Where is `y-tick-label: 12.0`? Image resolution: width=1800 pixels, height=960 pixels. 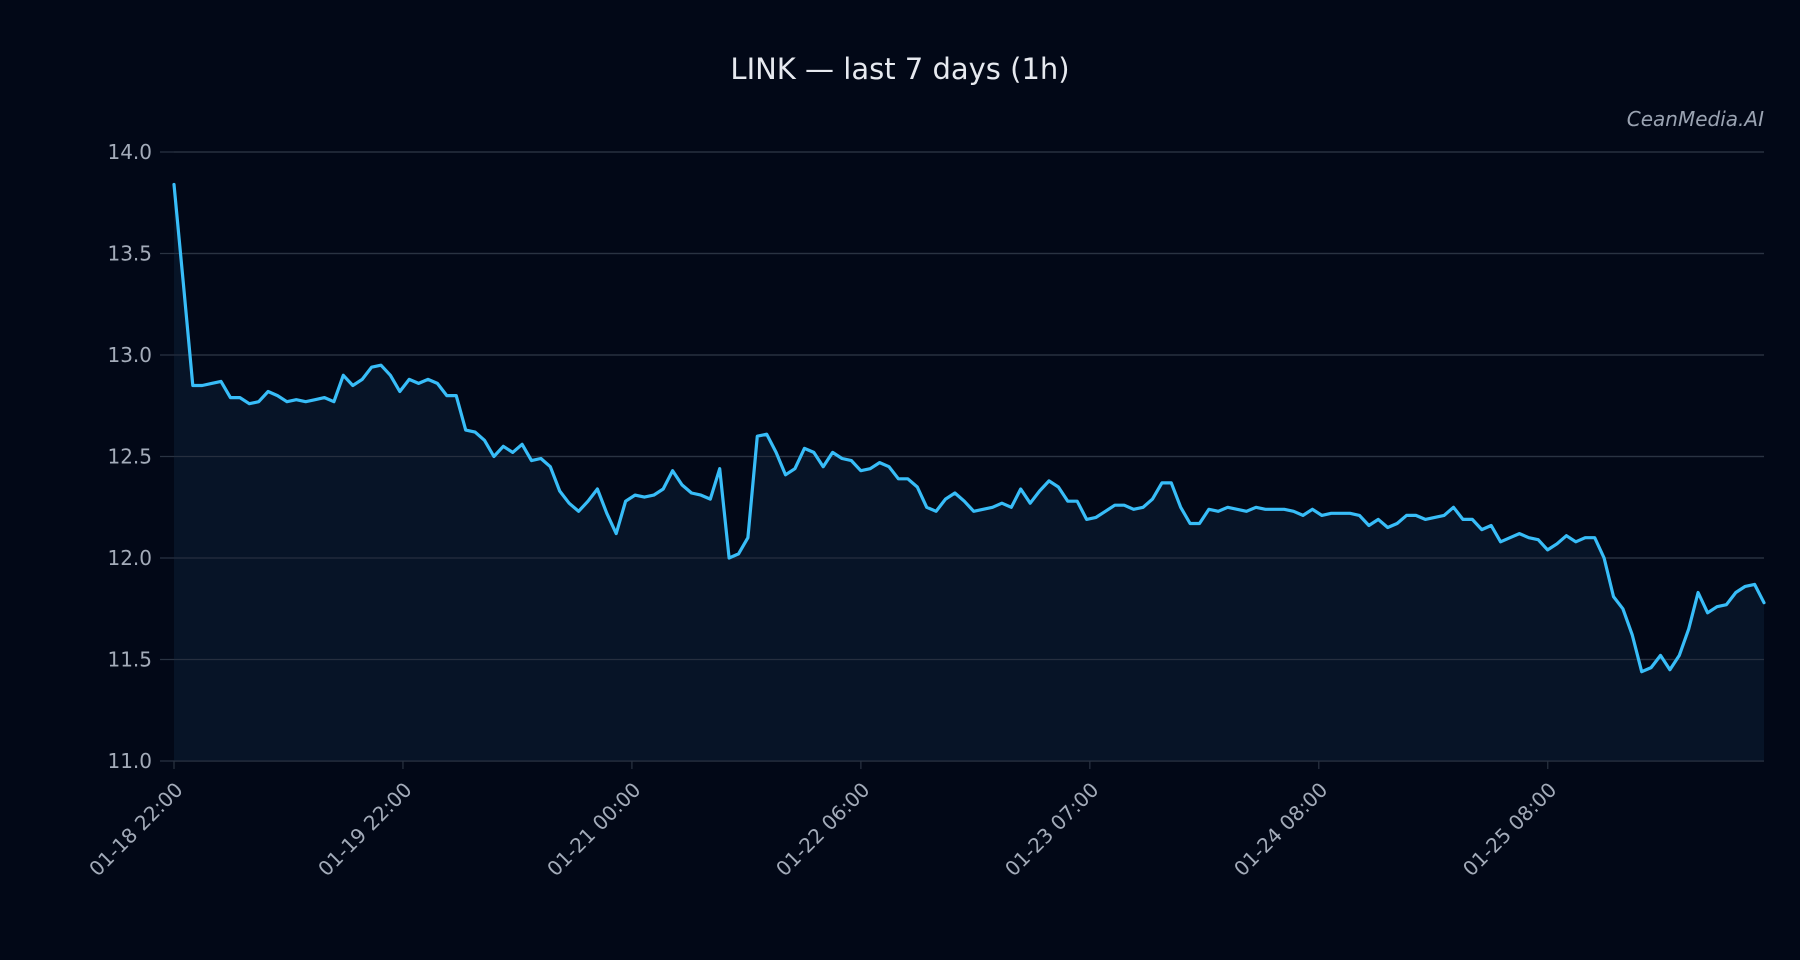 y-tick-label: 12.0 is located at coordinates (129, 558).